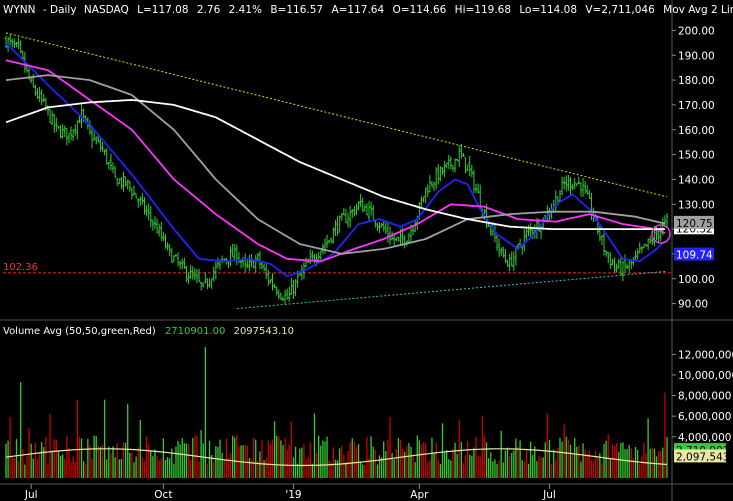  I want to click on price-tick-label: 150.00, so click(696, 156).